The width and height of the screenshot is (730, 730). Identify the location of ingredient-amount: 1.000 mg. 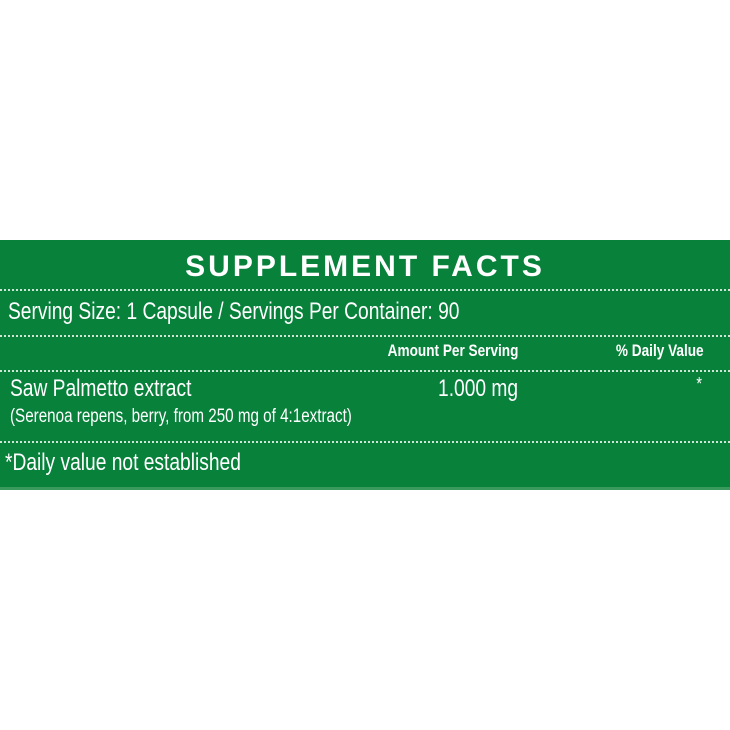
(477, 388).